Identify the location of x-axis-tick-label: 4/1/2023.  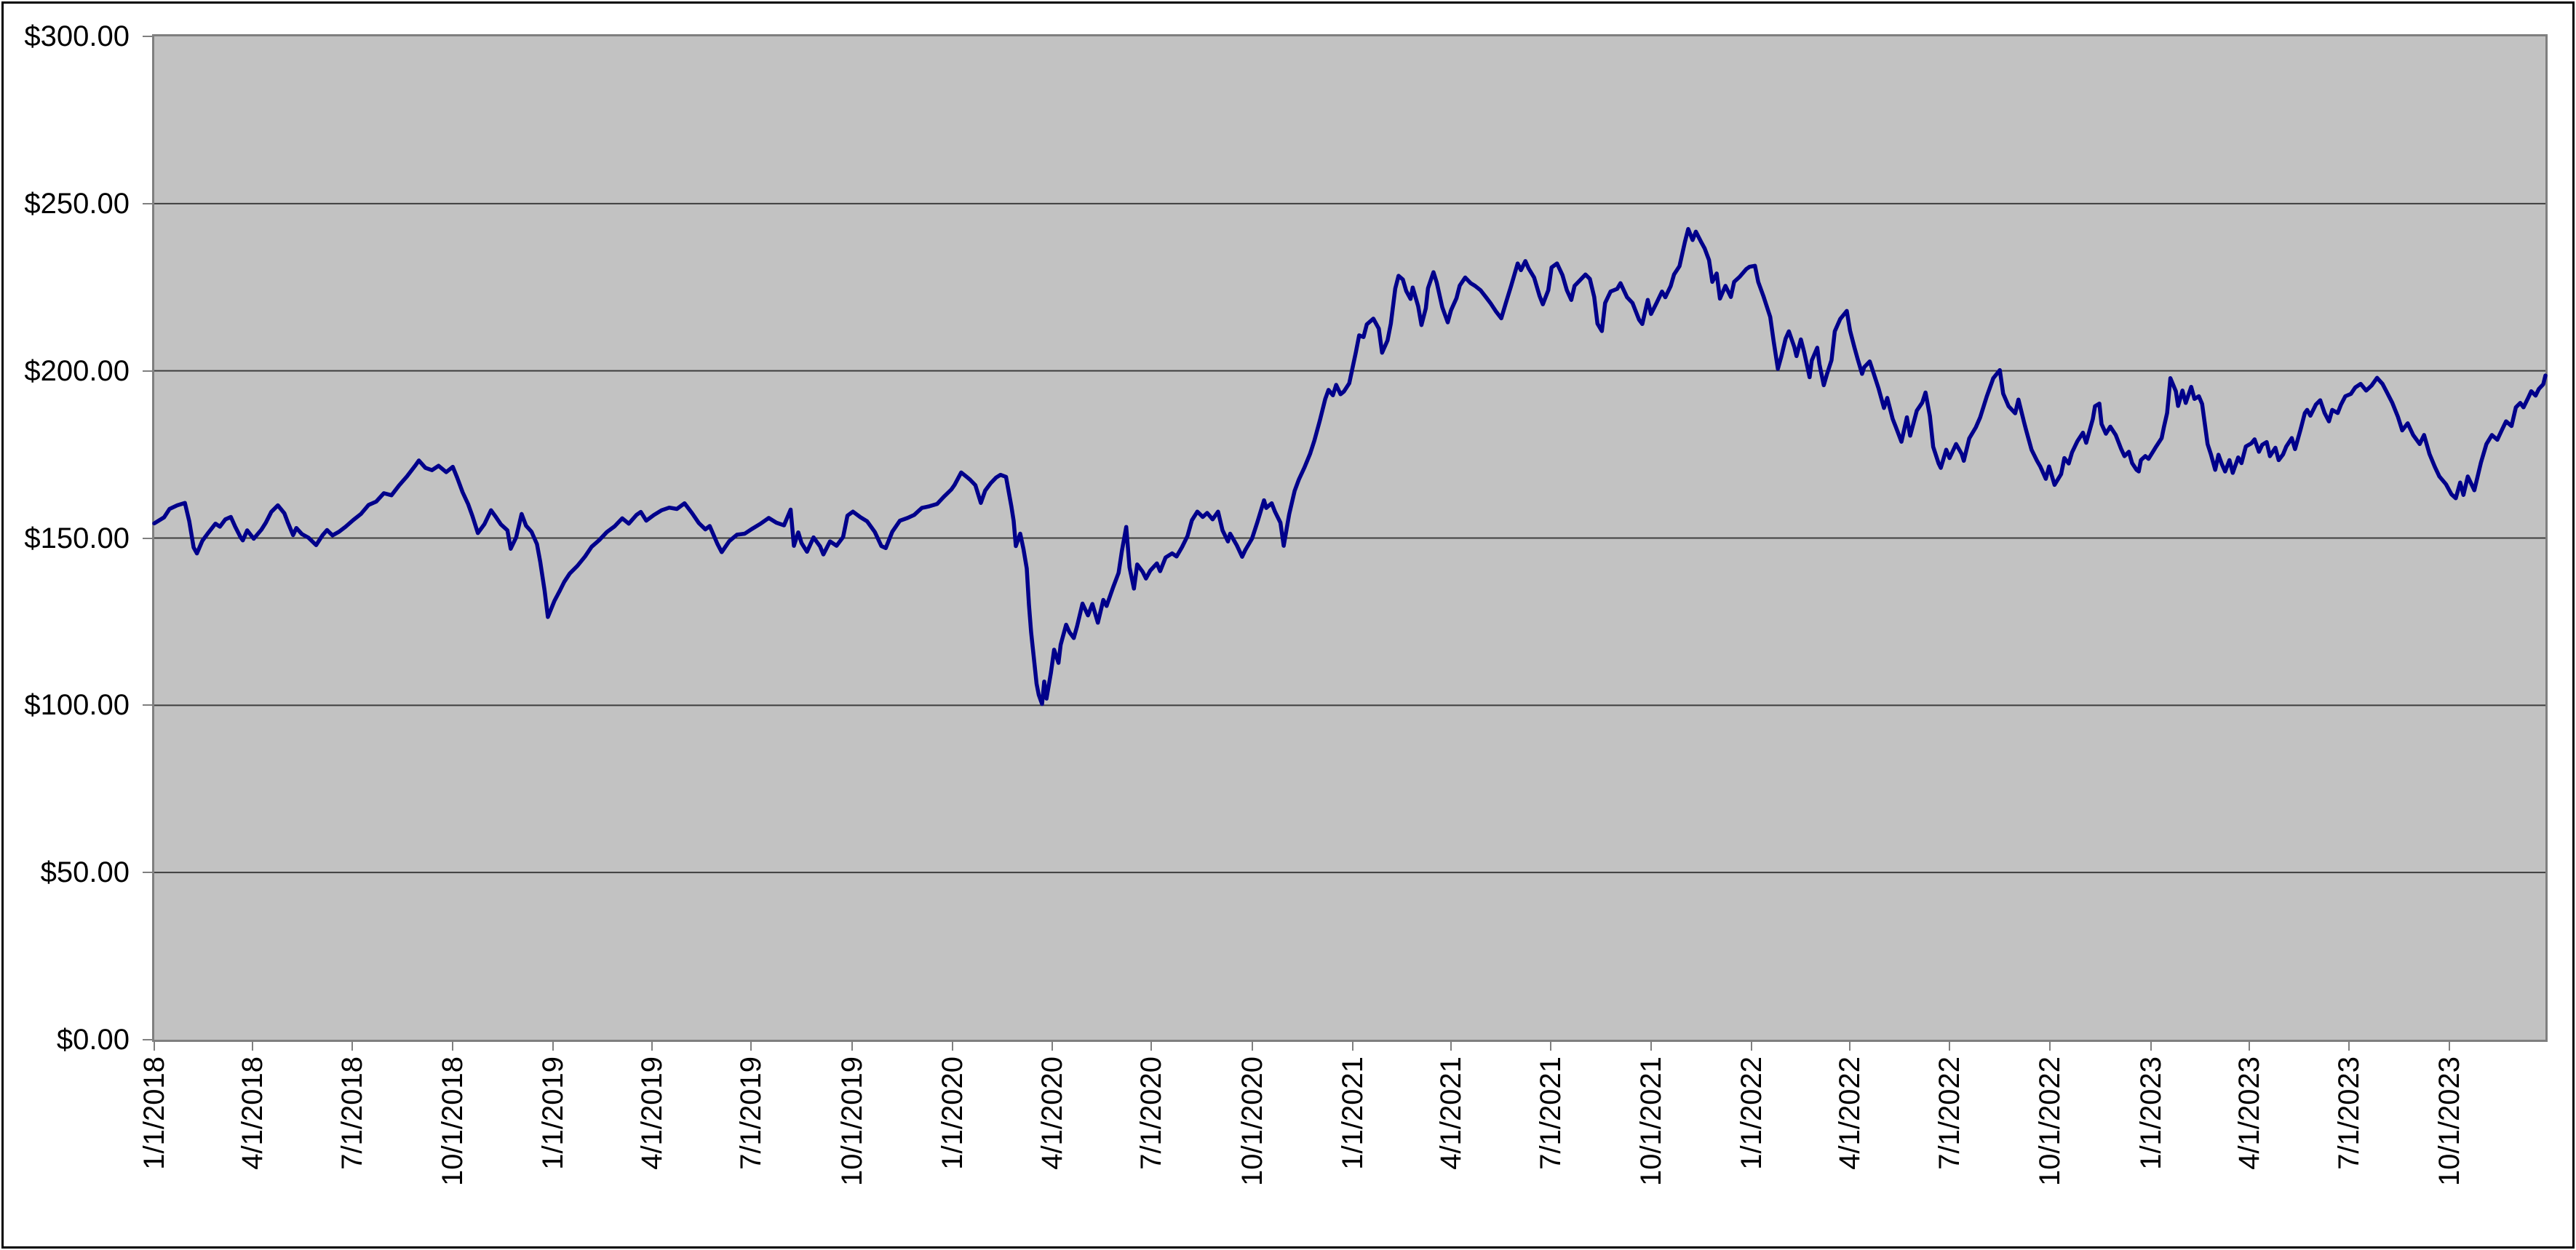
(2249, 1113).